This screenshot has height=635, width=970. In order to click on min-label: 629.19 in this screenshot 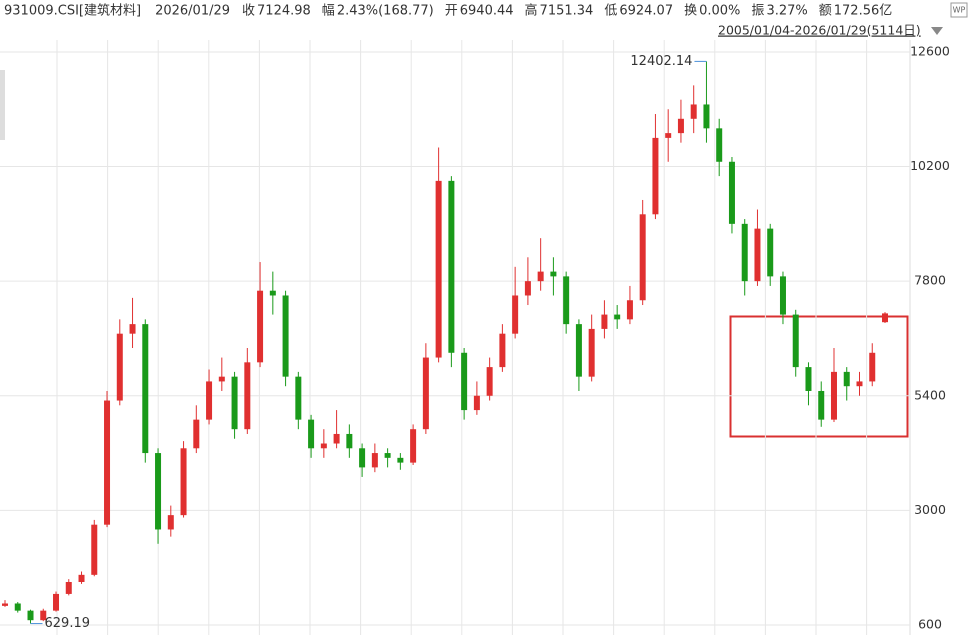, I will do `click(68, 623)`.